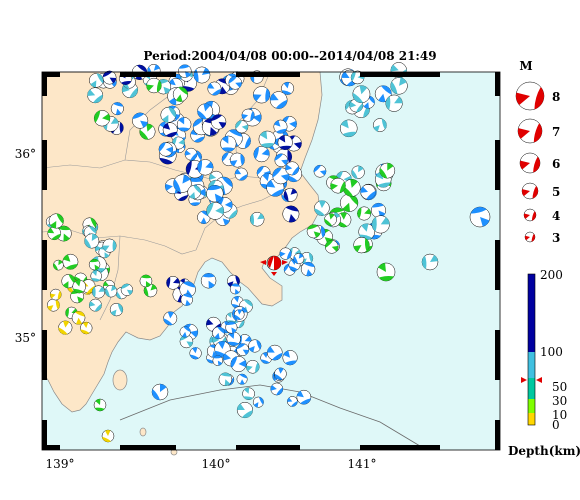 The height and width of the screenshot is (500, 580). I want to click on magnitude-legend-label: 3, so click(556, 238).